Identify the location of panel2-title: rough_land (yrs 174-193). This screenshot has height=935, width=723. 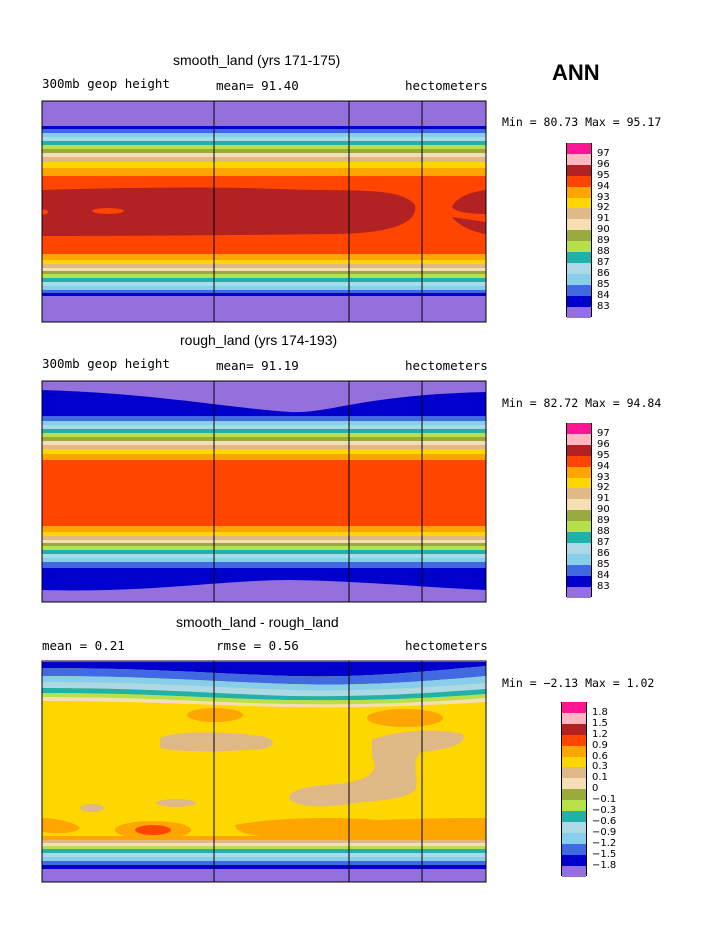
(259, 340).